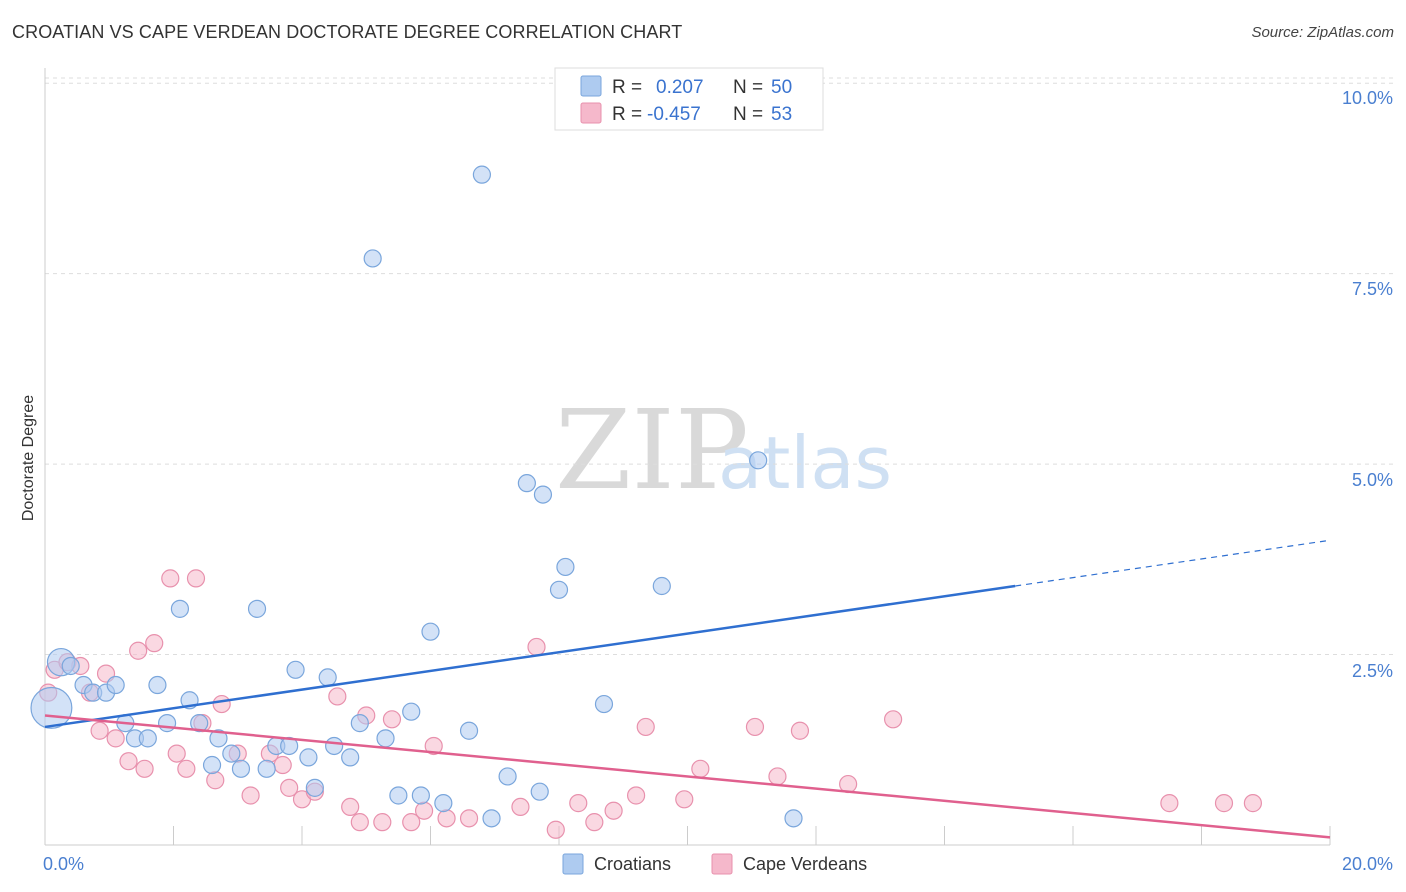  Describe the element at coordinates (530, 656) in the screenshot. I see `croatian-trend-line` at that location.